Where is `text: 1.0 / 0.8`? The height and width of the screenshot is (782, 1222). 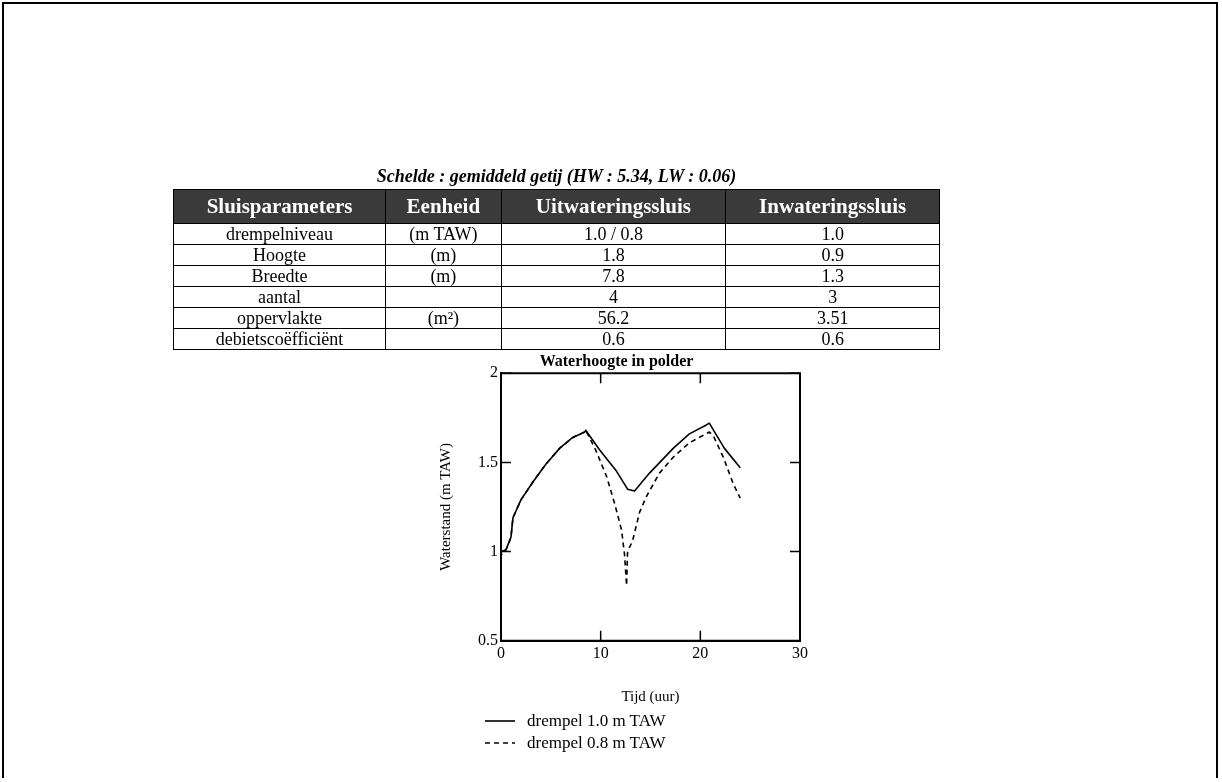 text: 1.0 / 0.8 is located at coordinates (613, 234).